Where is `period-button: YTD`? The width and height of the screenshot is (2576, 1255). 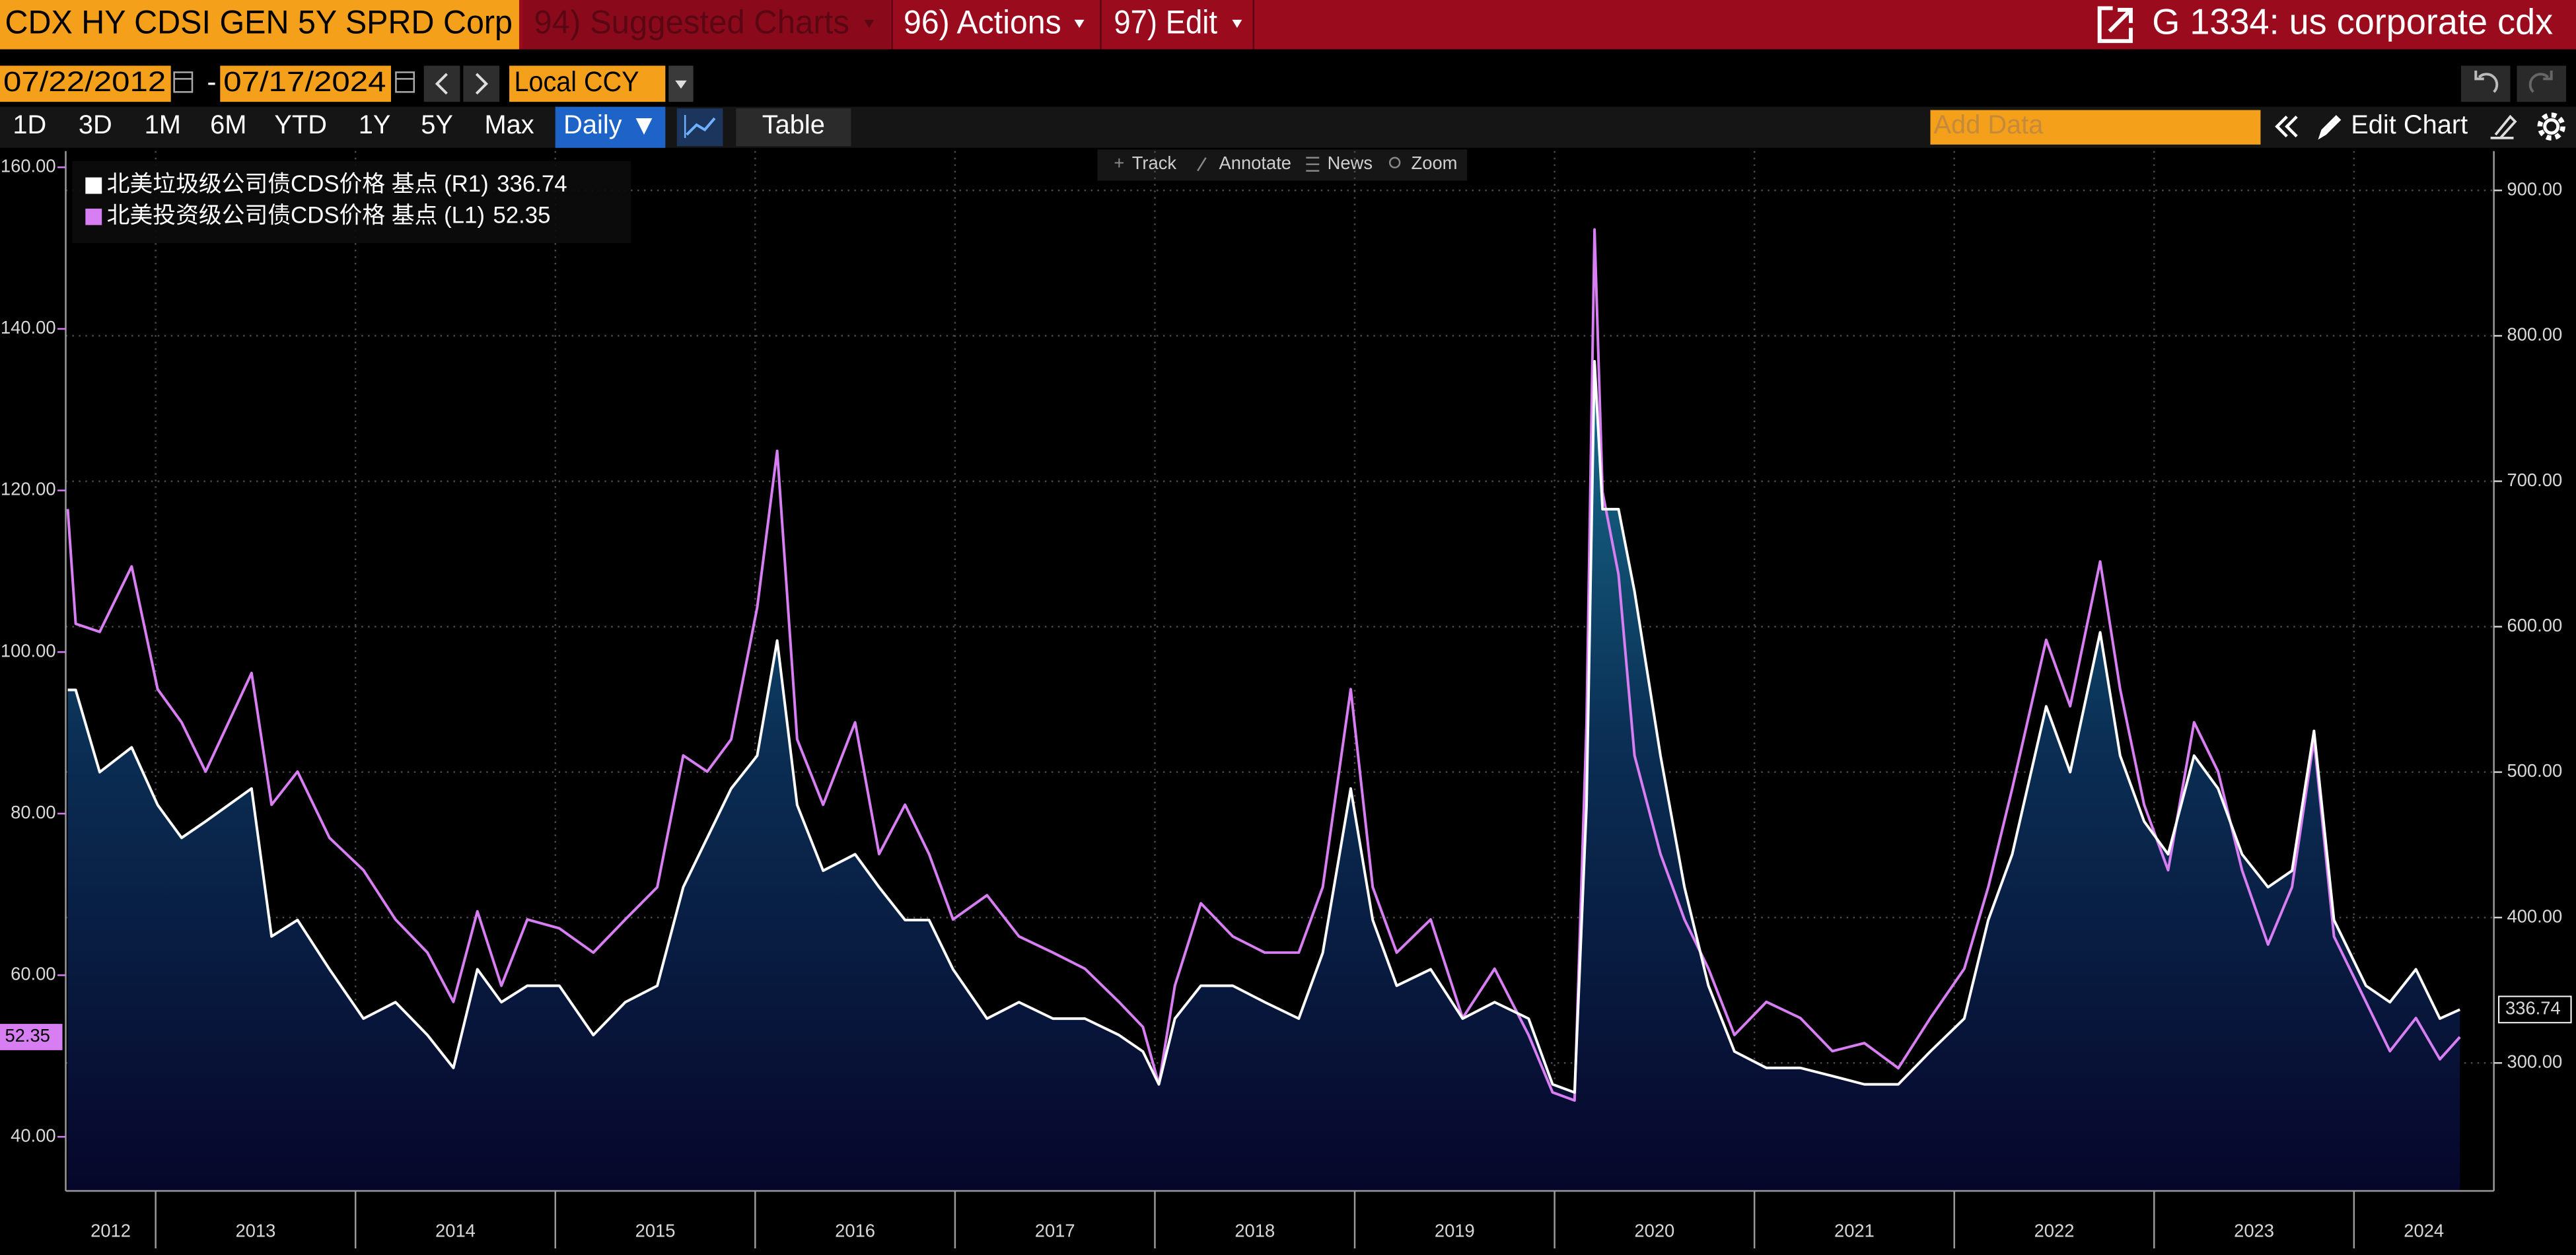 period-button: YTD is located at coordinates (301, 125).